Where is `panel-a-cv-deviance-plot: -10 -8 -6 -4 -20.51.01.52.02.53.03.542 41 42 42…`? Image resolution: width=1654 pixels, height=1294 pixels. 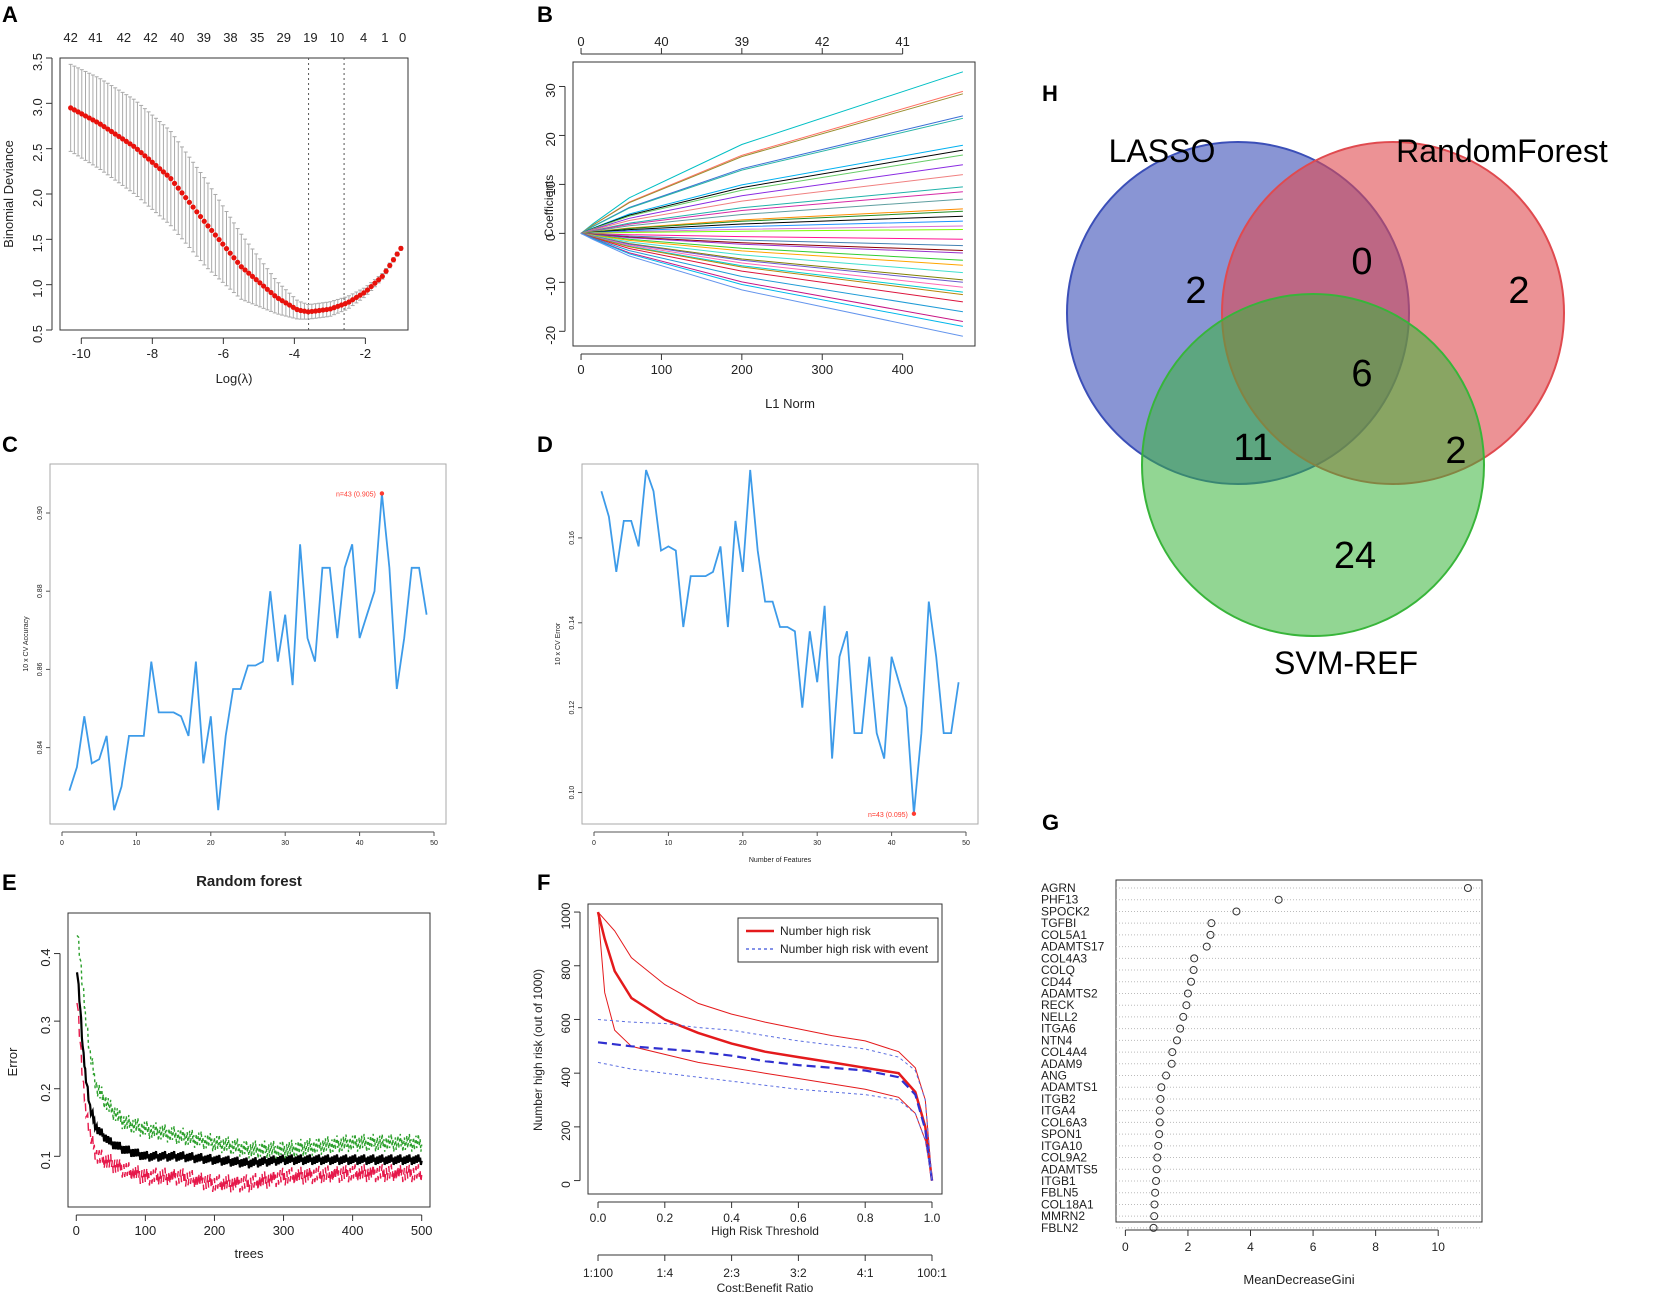 panel-a-cv-deviance-plot: -10 -8 -6 -4 -20.51.01.52.02.53.03.542 41 42 42… is located at coordinates (205, 208).